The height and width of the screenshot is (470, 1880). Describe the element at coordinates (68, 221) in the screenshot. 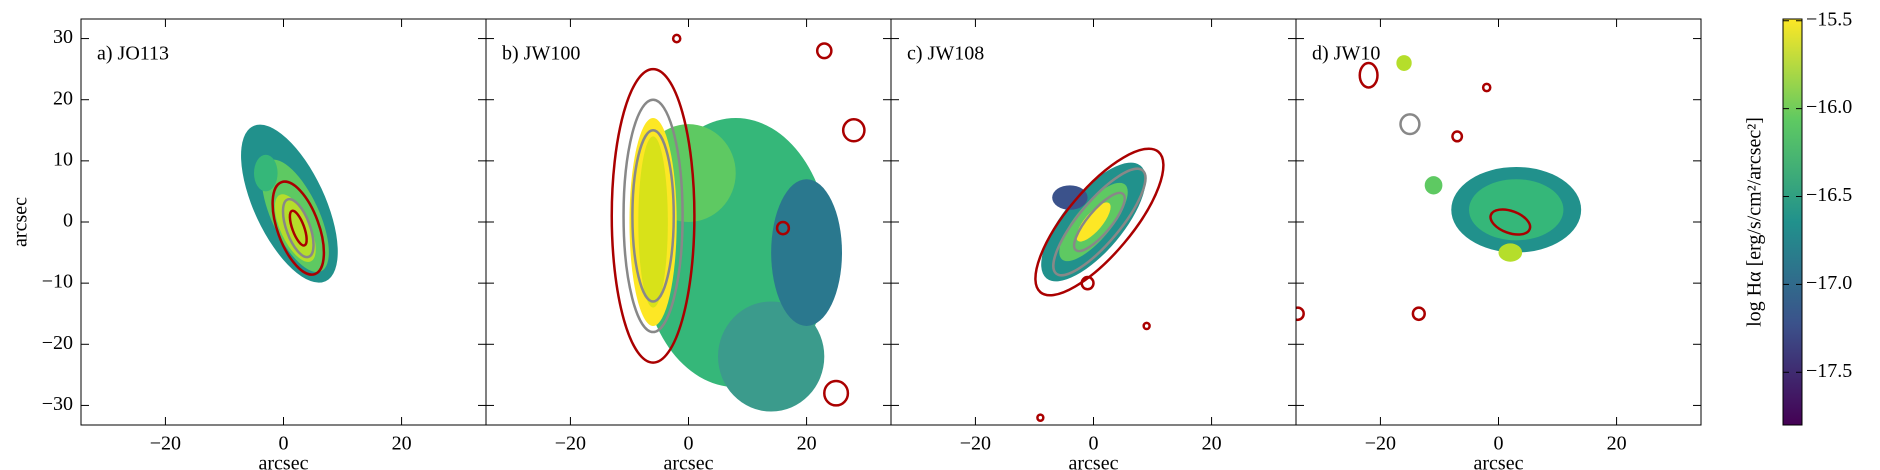

I see `y-tick-label: 0` at that location.